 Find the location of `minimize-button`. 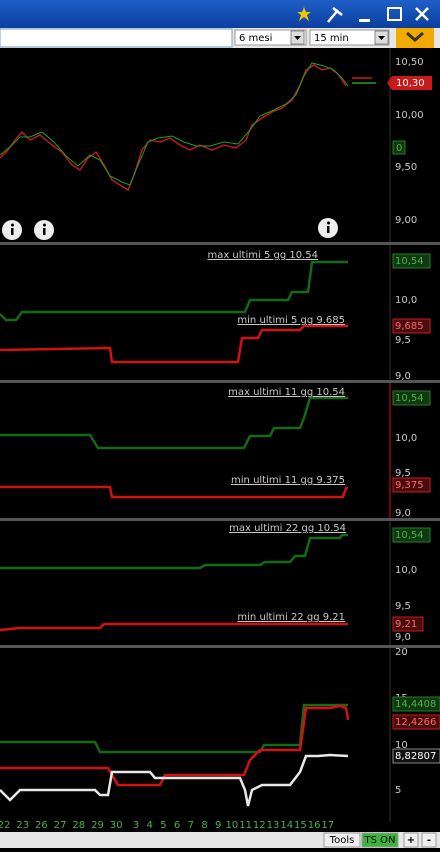

minimize-button is located at coordinates (364, 20).